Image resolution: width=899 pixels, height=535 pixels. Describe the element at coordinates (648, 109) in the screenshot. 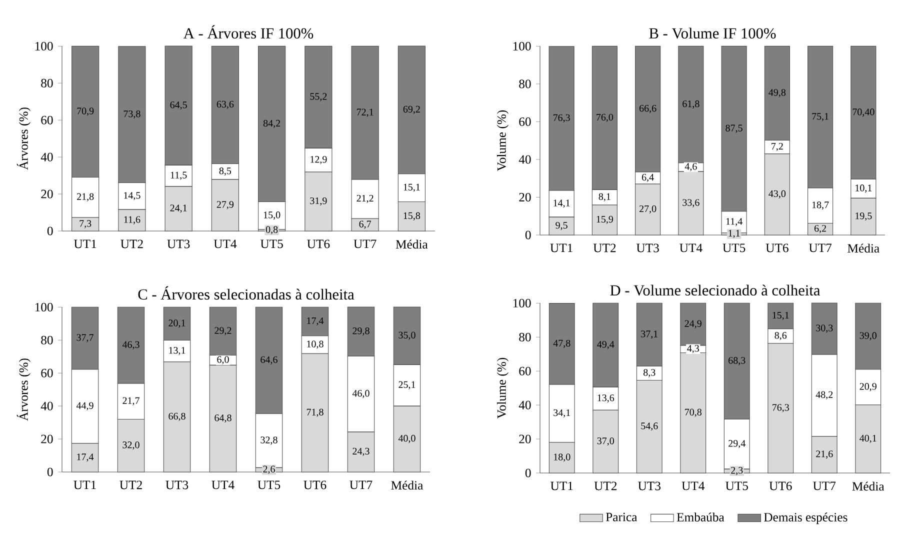

I see `data-label: 66,6` at that location.